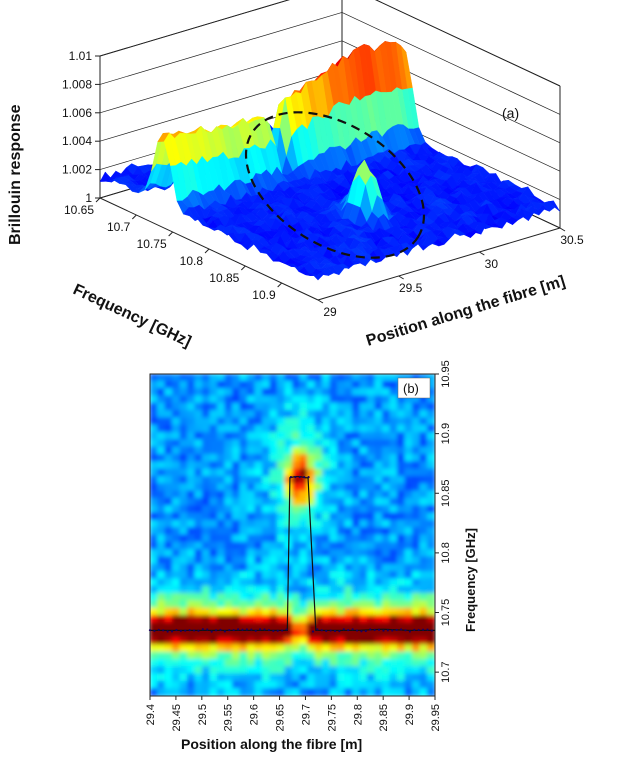  I want to click on position-tick-label: 30.5, so click(572, 240).